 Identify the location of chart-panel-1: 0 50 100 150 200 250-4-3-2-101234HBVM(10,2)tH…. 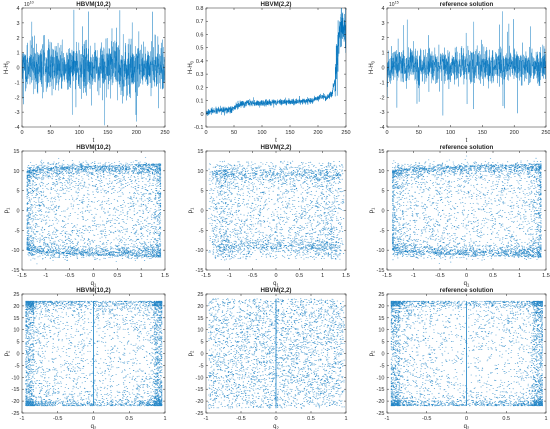
(87, 73).